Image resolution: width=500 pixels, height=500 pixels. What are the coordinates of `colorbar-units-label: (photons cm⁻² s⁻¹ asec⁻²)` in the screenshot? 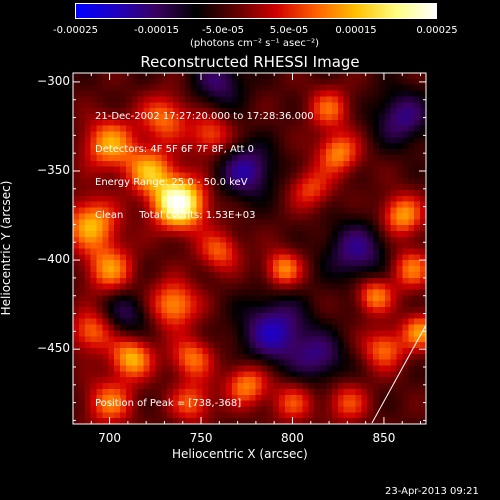 It's located at (255, 43).